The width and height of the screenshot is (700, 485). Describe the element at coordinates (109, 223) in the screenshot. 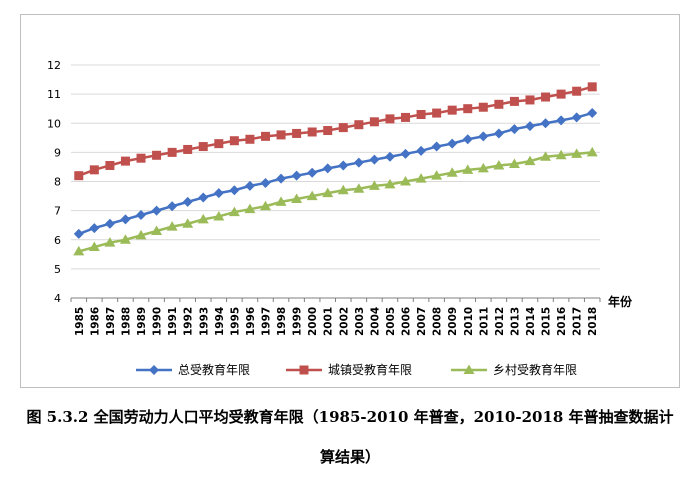

I see `data-point-总受教育年限-1987` at that location.